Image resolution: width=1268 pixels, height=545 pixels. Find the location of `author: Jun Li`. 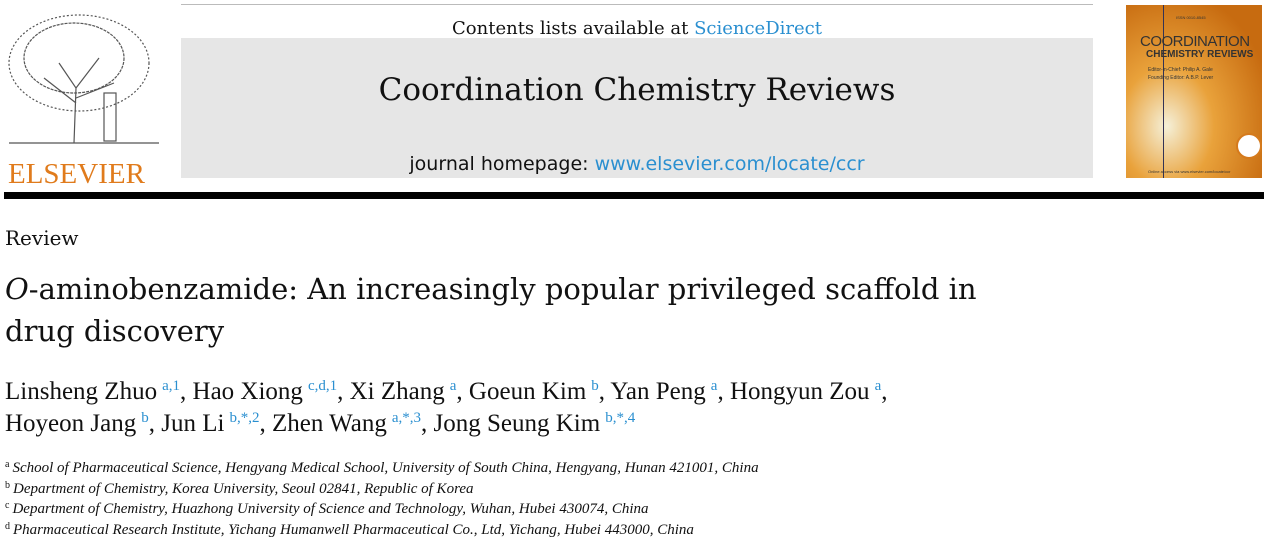

author: Jun Li is located at coordinates (193, 423).